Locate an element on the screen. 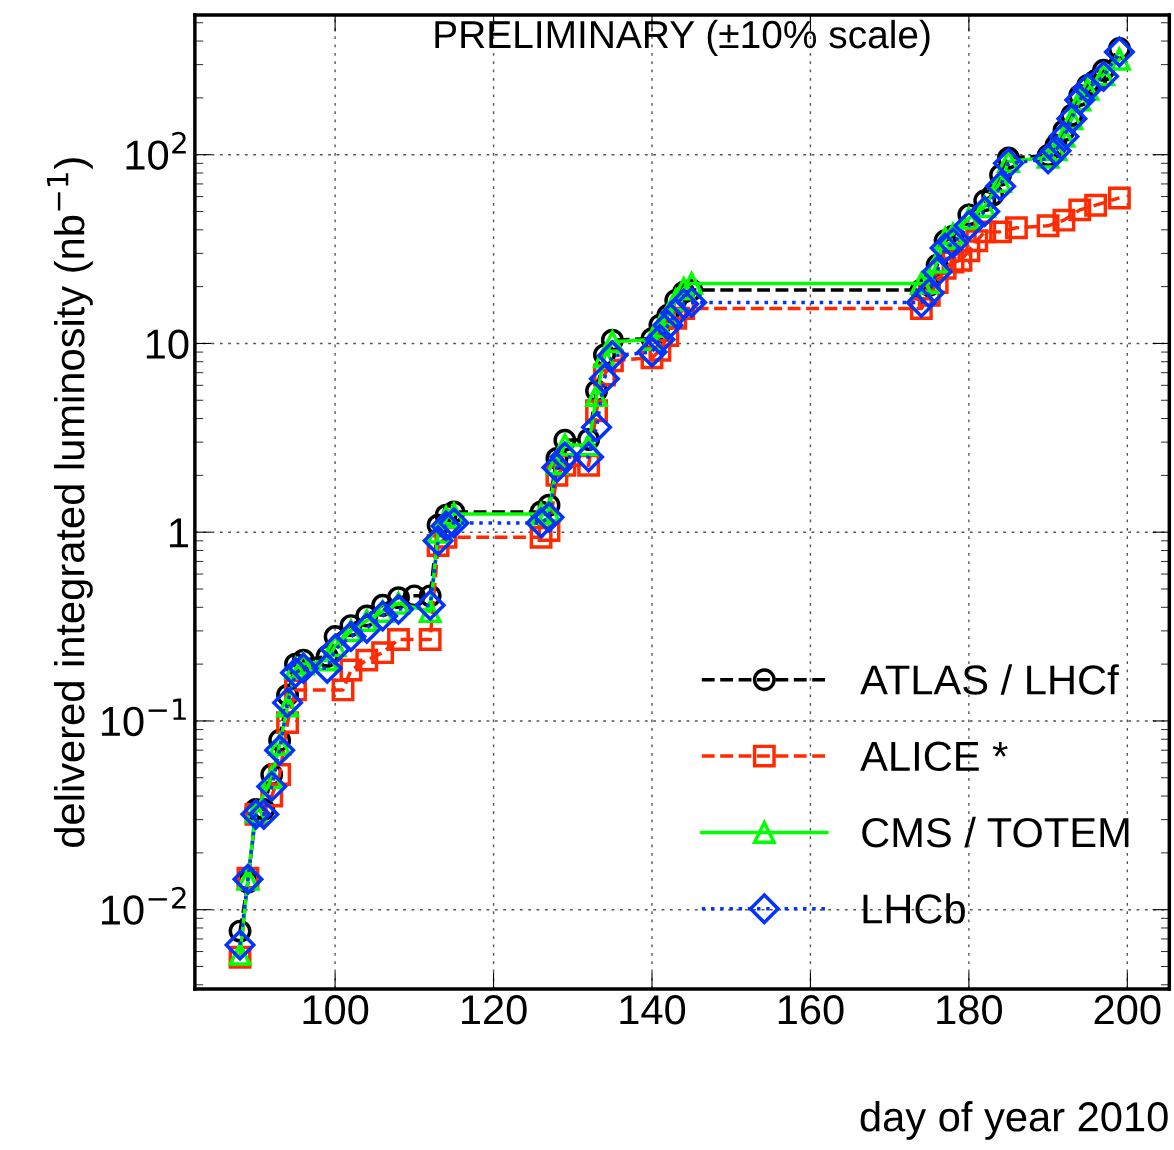 Image resolution: width=1174 pixels, height=1150 pixels. x-tick-label: 100 is located at coordinates (336, 1009).